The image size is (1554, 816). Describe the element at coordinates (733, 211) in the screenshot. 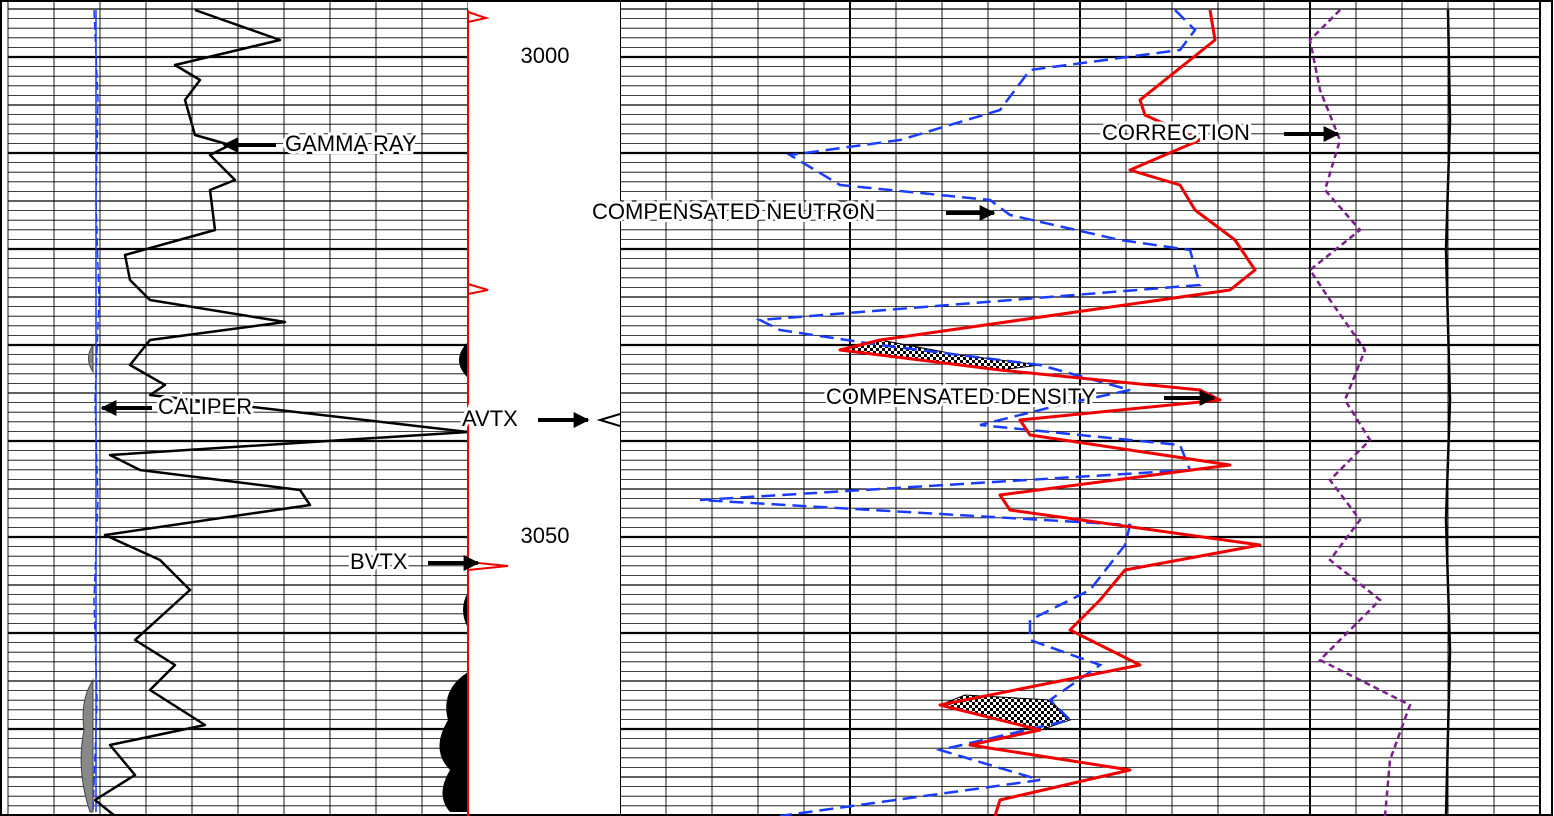

I see `curve-label: COMPENSATED NEUTRON` at that location.